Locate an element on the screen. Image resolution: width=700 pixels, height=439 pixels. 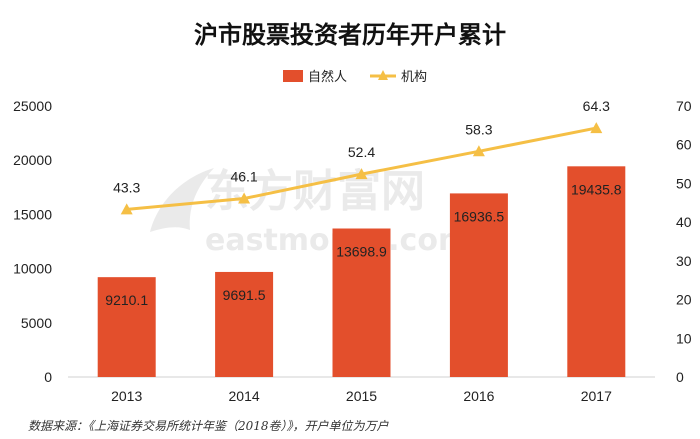
y-left-tick-label: 15000 is located at coordinates (32, 214).